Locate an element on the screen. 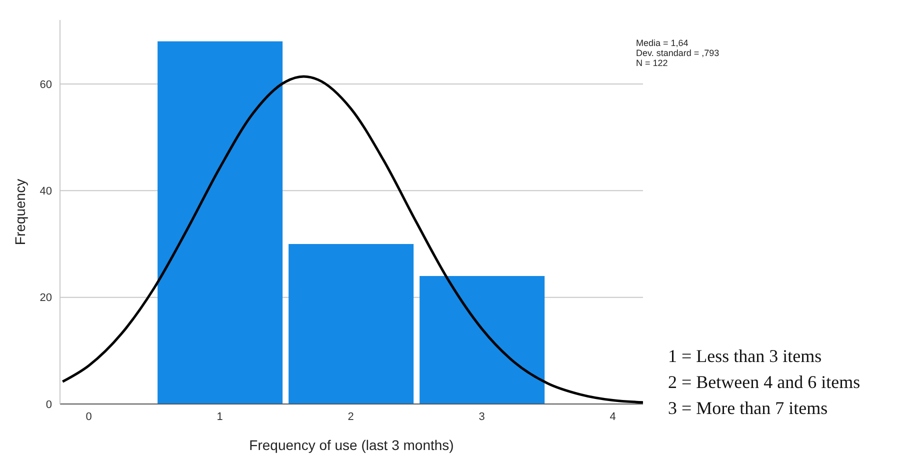 The image size is (914, 470). y-tick-label: 0 is located at coordinates (49, 404).